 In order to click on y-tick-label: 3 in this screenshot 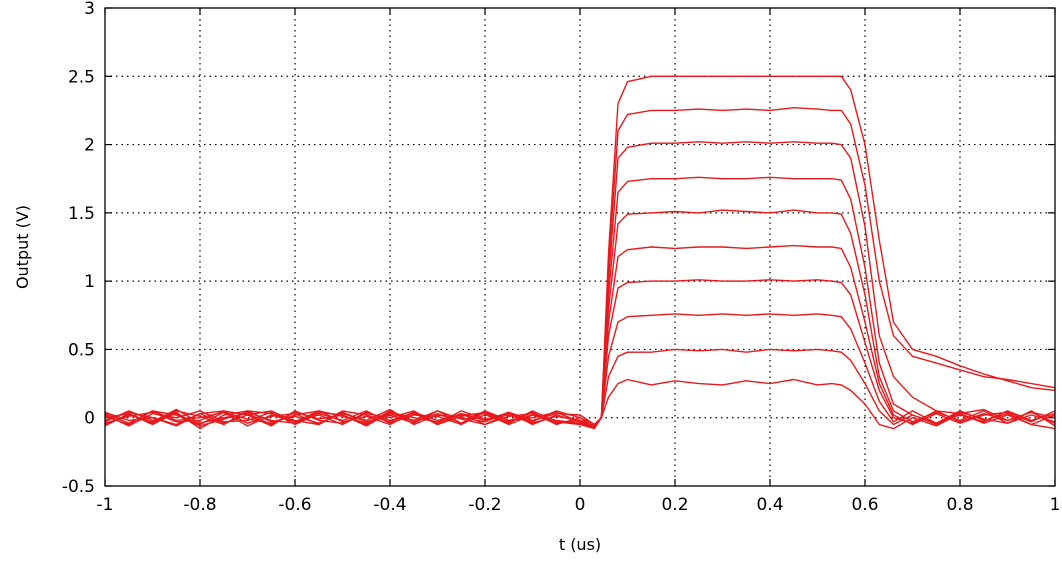, I will do `click(89, 9)`.